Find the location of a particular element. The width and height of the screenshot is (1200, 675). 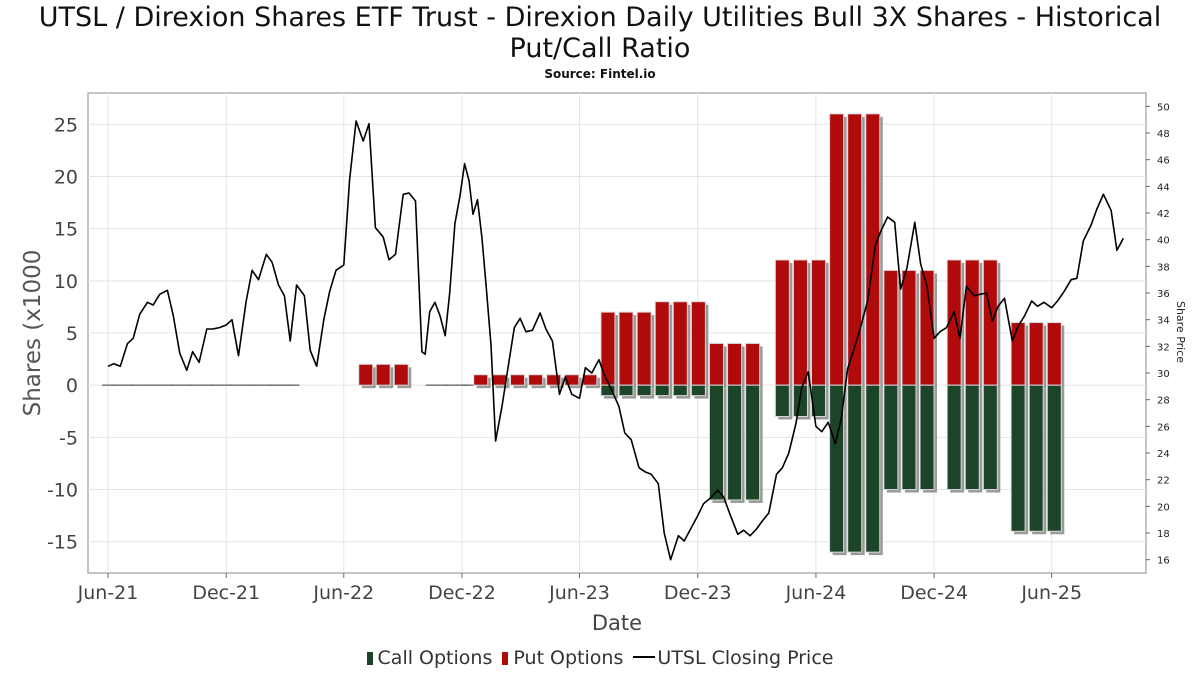

x-tick-label: Jun-21 is located at coordinates (108, 593).